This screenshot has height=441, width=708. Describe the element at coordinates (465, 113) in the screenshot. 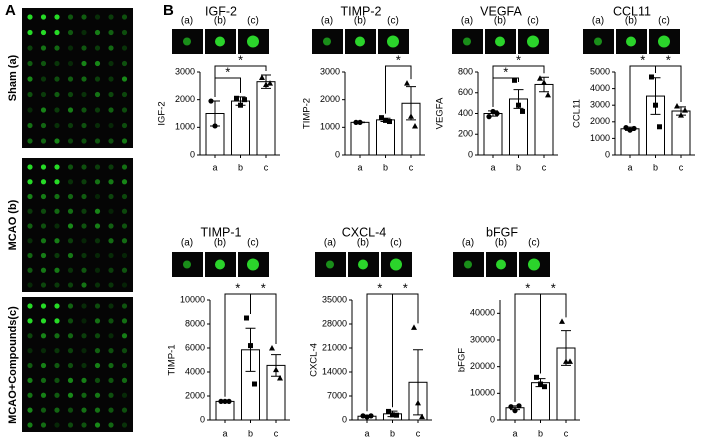

I see `y-tick-label: 400` at that location.